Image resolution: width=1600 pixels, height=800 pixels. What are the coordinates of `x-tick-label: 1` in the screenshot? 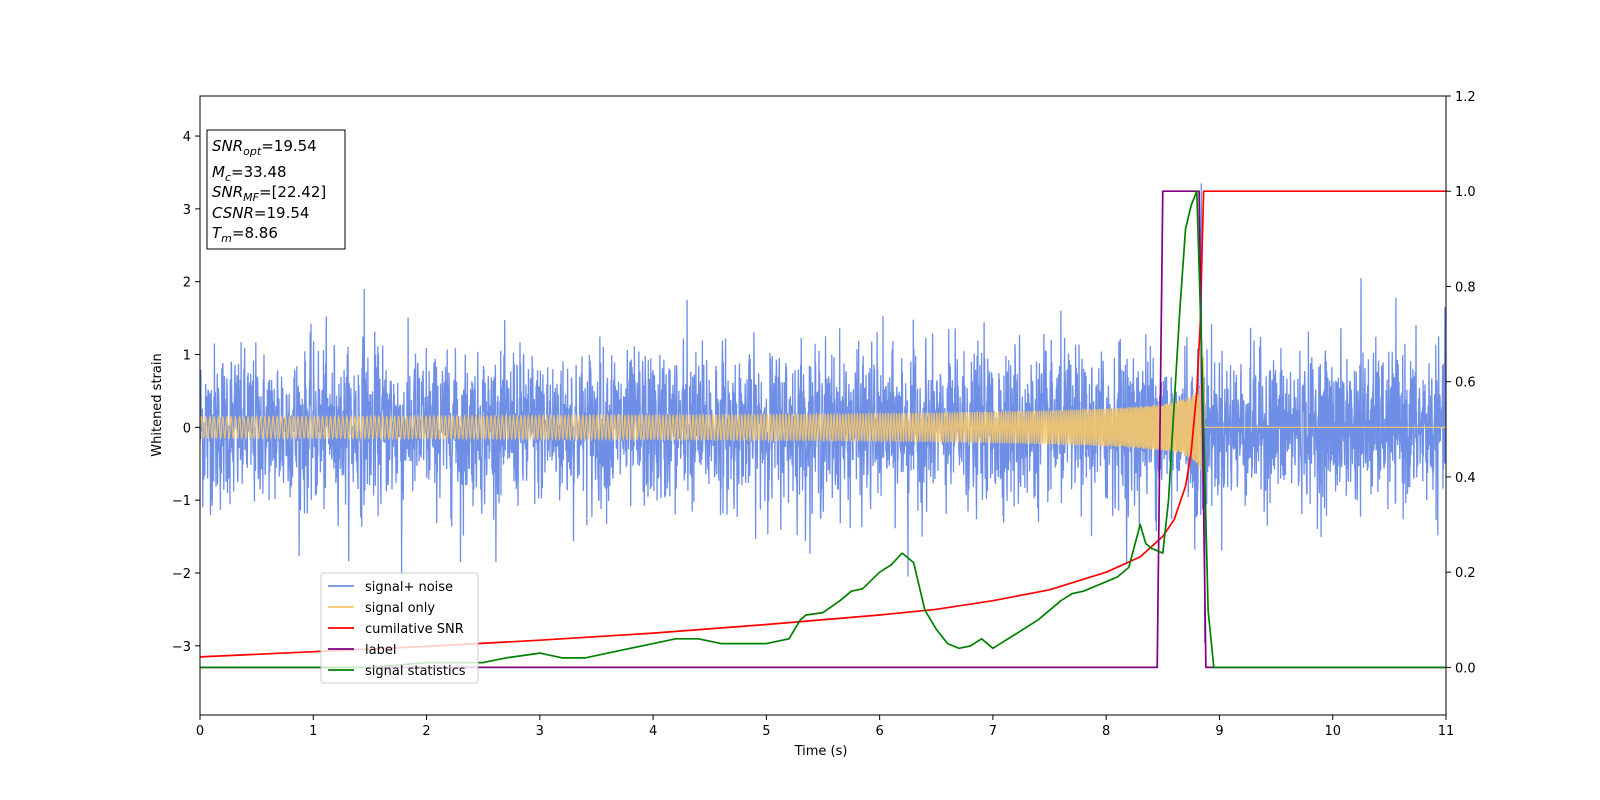 It's located at (313, 731).